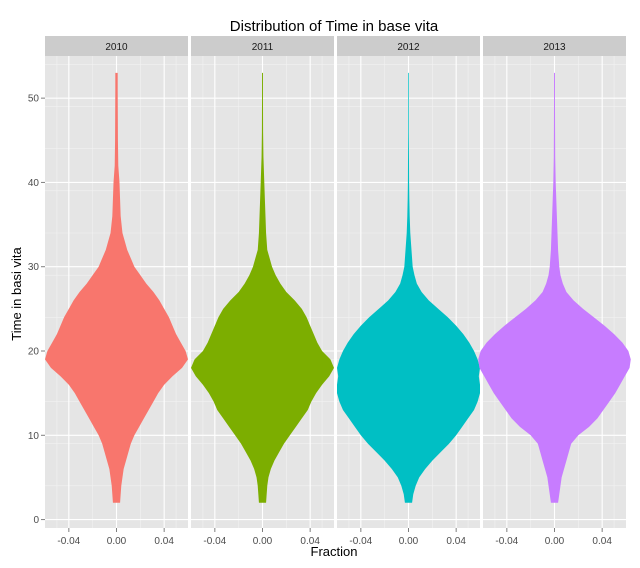 This screenshot has width=640, height=568. I want to click on strip-label: 2010, so click(116, 47).